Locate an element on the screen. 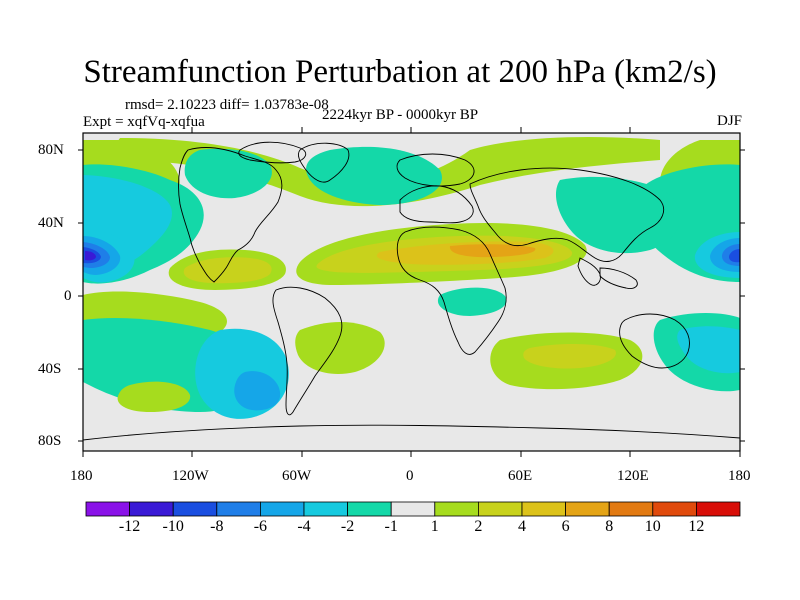 The width and height of the screenshot is (800, 600). colorbar-label: 8 is located at coordinates (609, 526).